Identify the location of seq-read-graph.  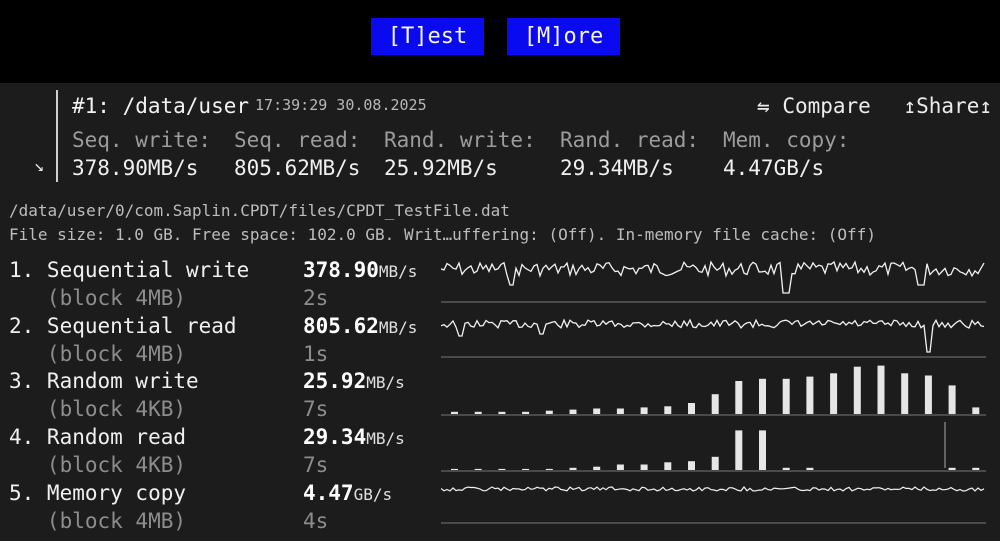
(713, 335).